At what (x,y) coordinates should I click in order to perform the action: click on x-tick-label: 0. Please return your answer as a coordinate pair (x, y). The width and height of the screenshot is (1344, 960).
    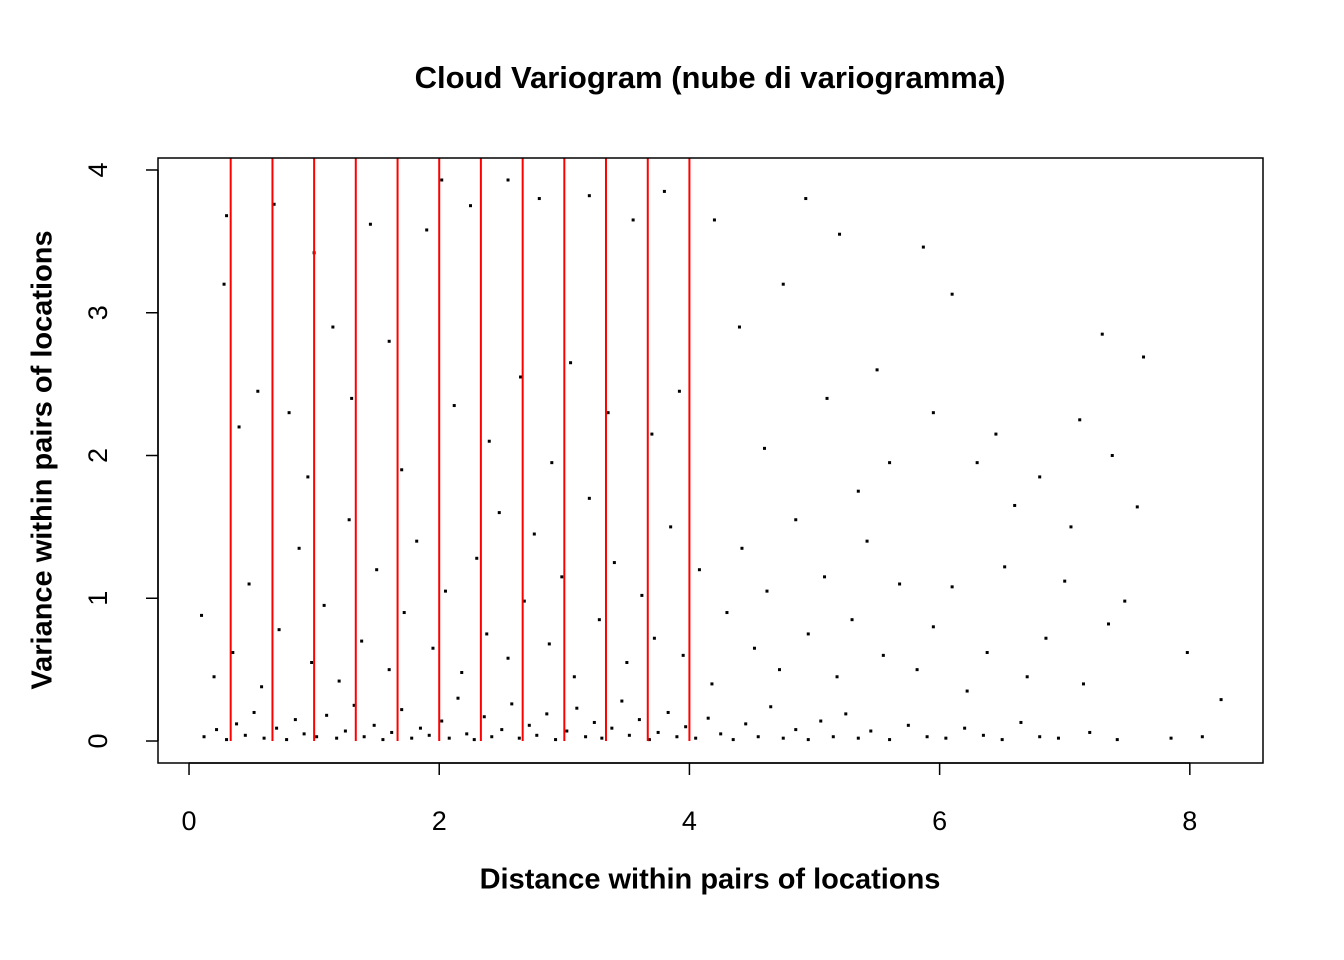
    Looking at the image, I should click on (189, 821).